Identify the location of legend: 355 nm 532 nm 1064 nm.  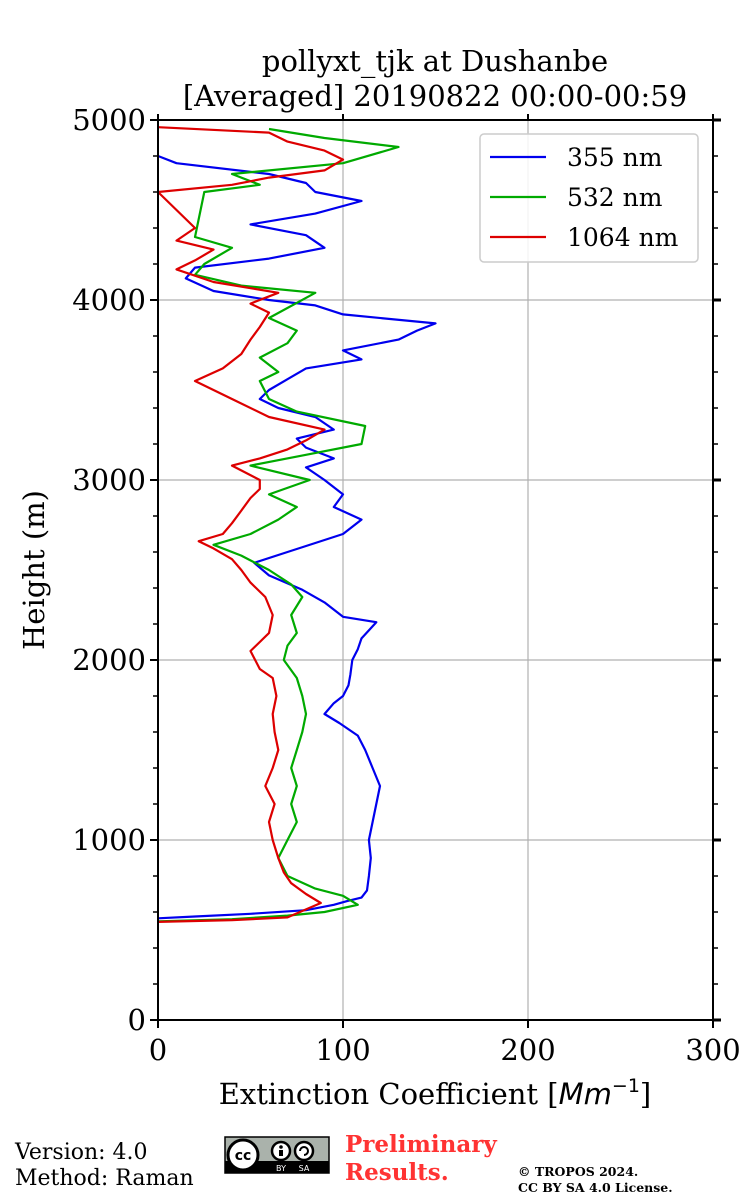
(589, 198).